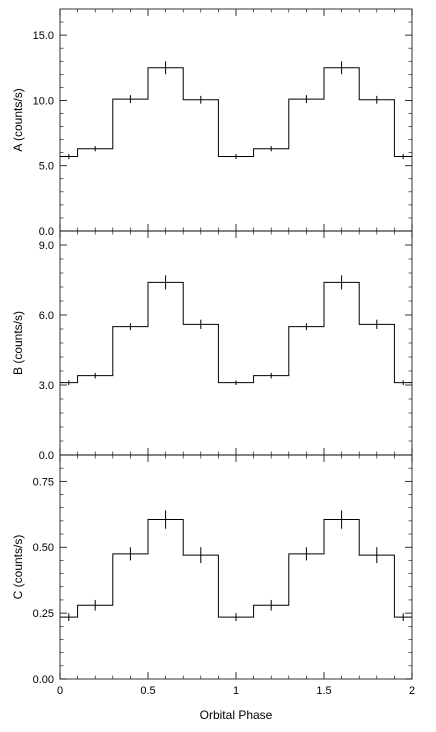 The image size is (436, 732). I want to click on x-tick-label: 1, so click(236, 691).